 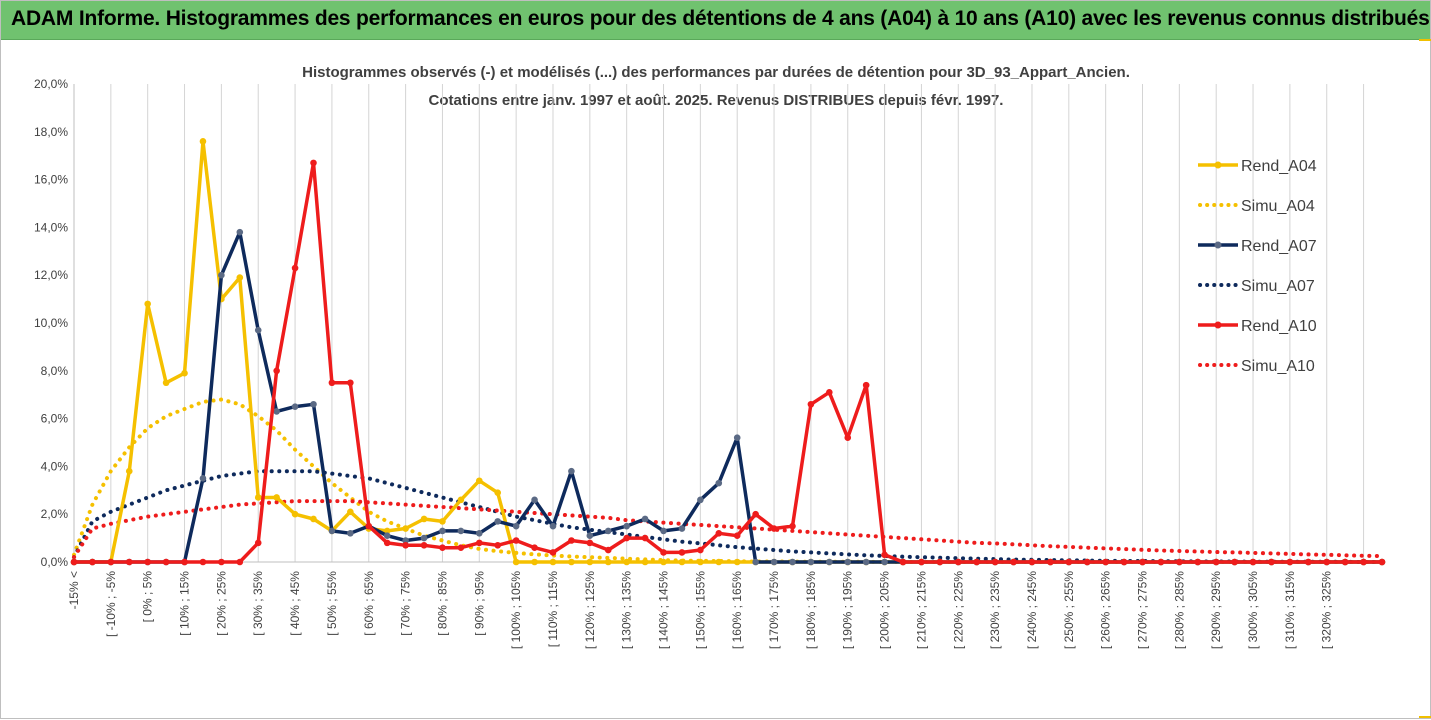 What do you see at coordinates (1106, 610) in the screenshot?
I see `x-tick-label: [ 260% ; 265%` at bounding box center [1106, 610].